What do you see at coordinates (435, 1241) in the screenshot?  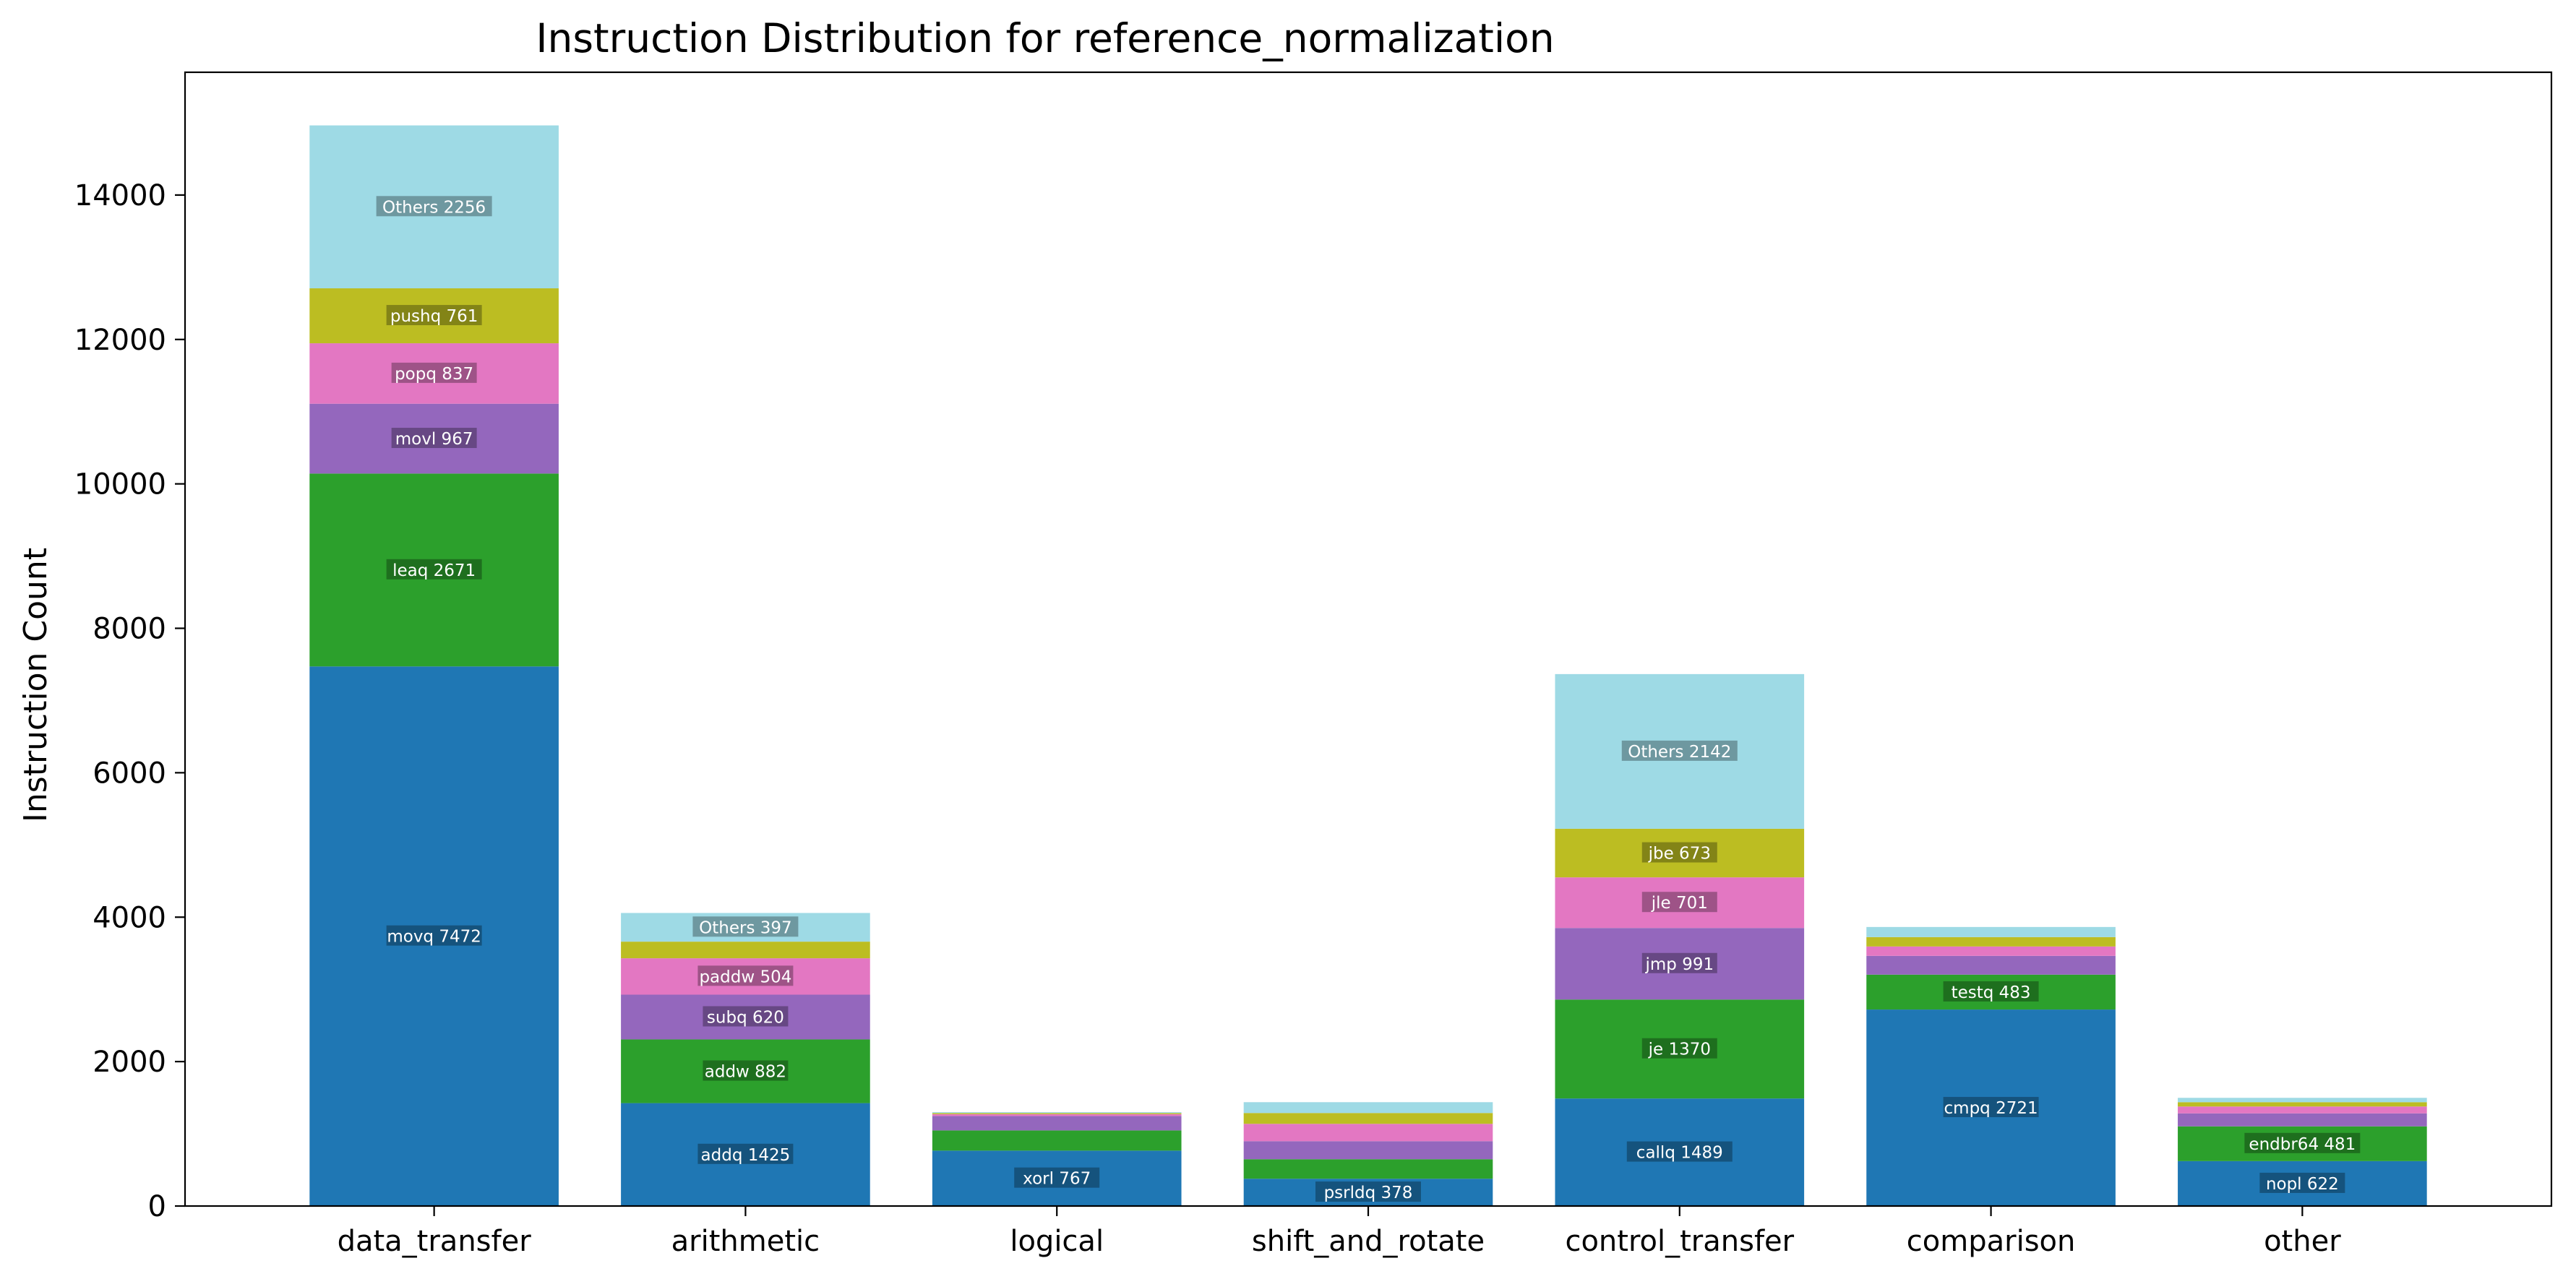 I see `x-tick-label: data_transfer` at bounding box center [435, 1241].